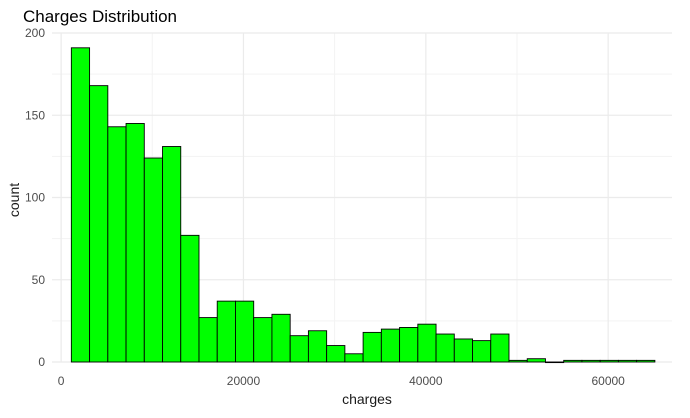 The height and width of the screenshot is (418, 690). What do you see at coordinates (244, 381) in the screenshot?
I see `x-tick-label: 20000` at bounding box center [244, 381].